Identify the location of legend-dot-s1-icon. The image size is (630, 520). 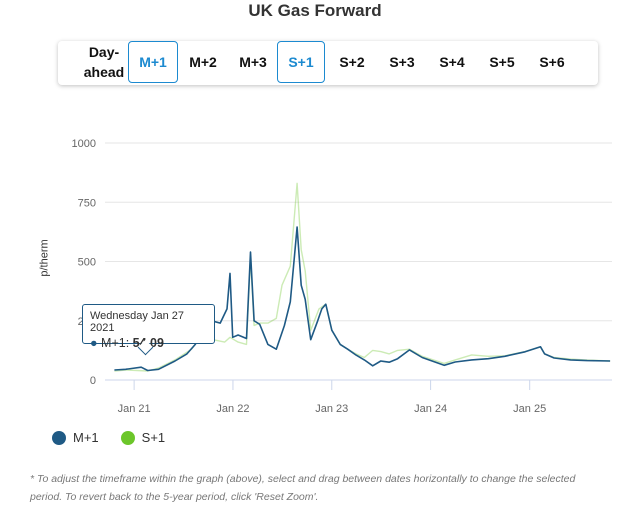
(127, 437).